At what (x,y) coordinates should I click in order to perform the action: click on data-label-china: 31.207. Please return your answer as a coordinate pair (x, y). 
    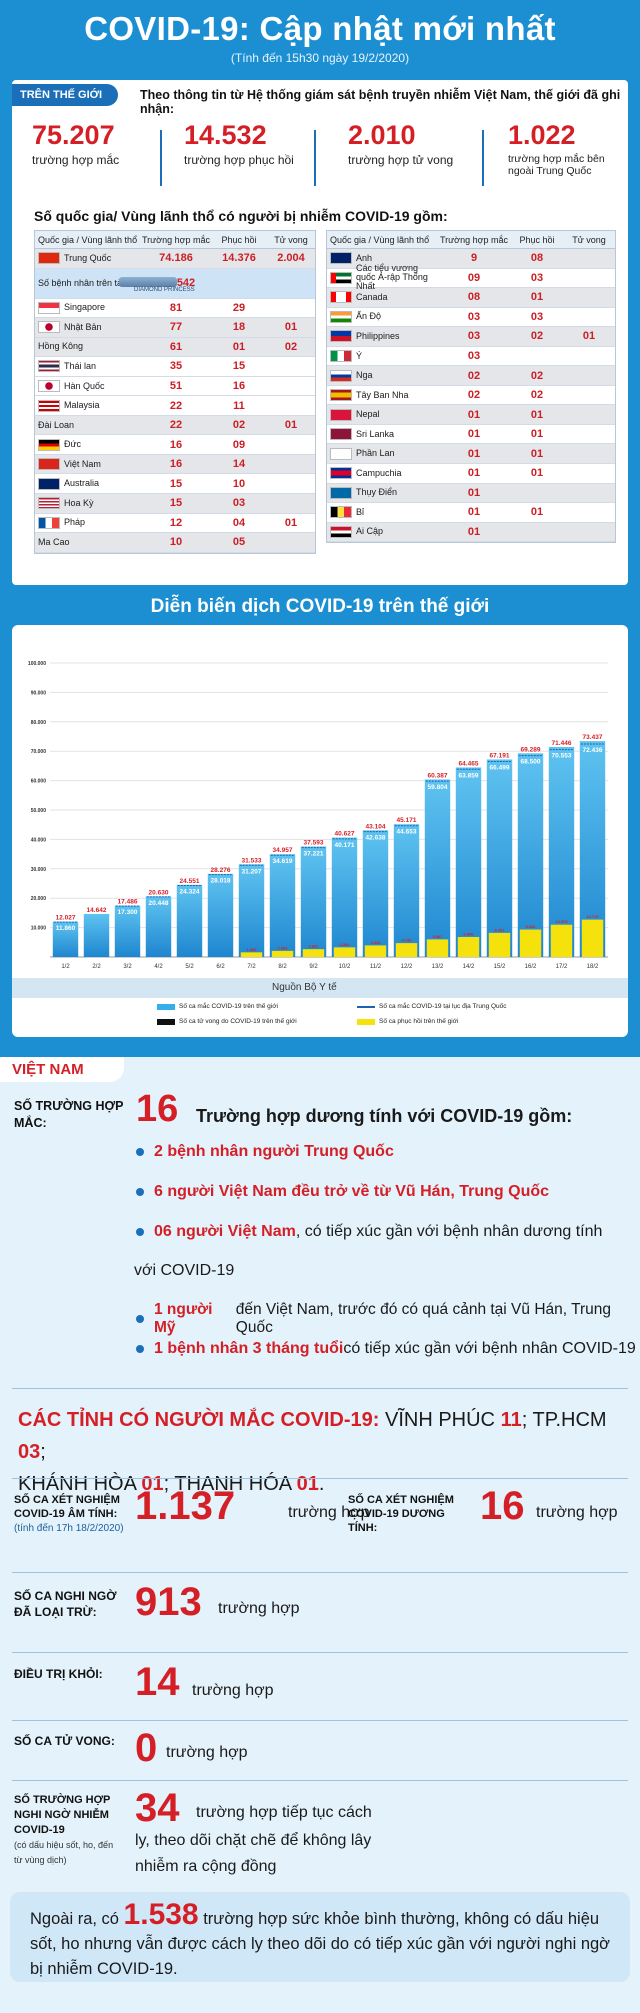
    Looking at the image, I should click on (252, 871).